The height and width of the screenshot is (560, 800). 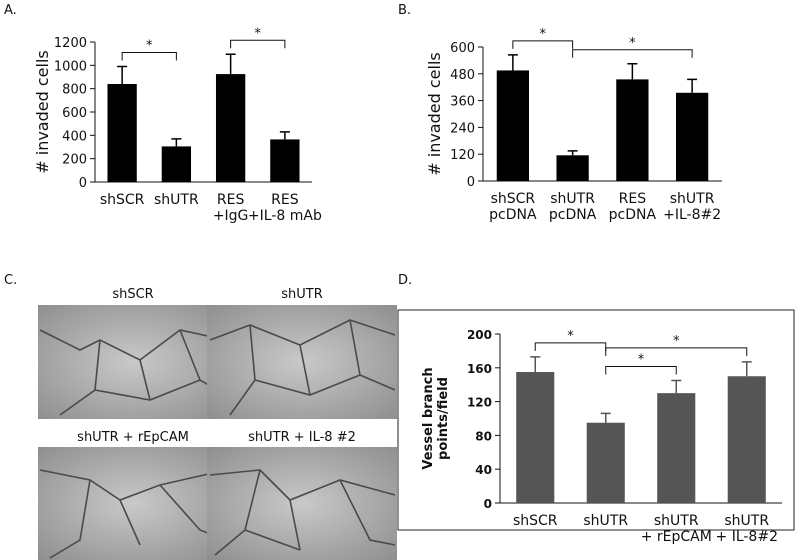 What do you see at coordinates (405, 280) in the screenshot?
I see `panel-label: D.` at bounding box center [405, 280].